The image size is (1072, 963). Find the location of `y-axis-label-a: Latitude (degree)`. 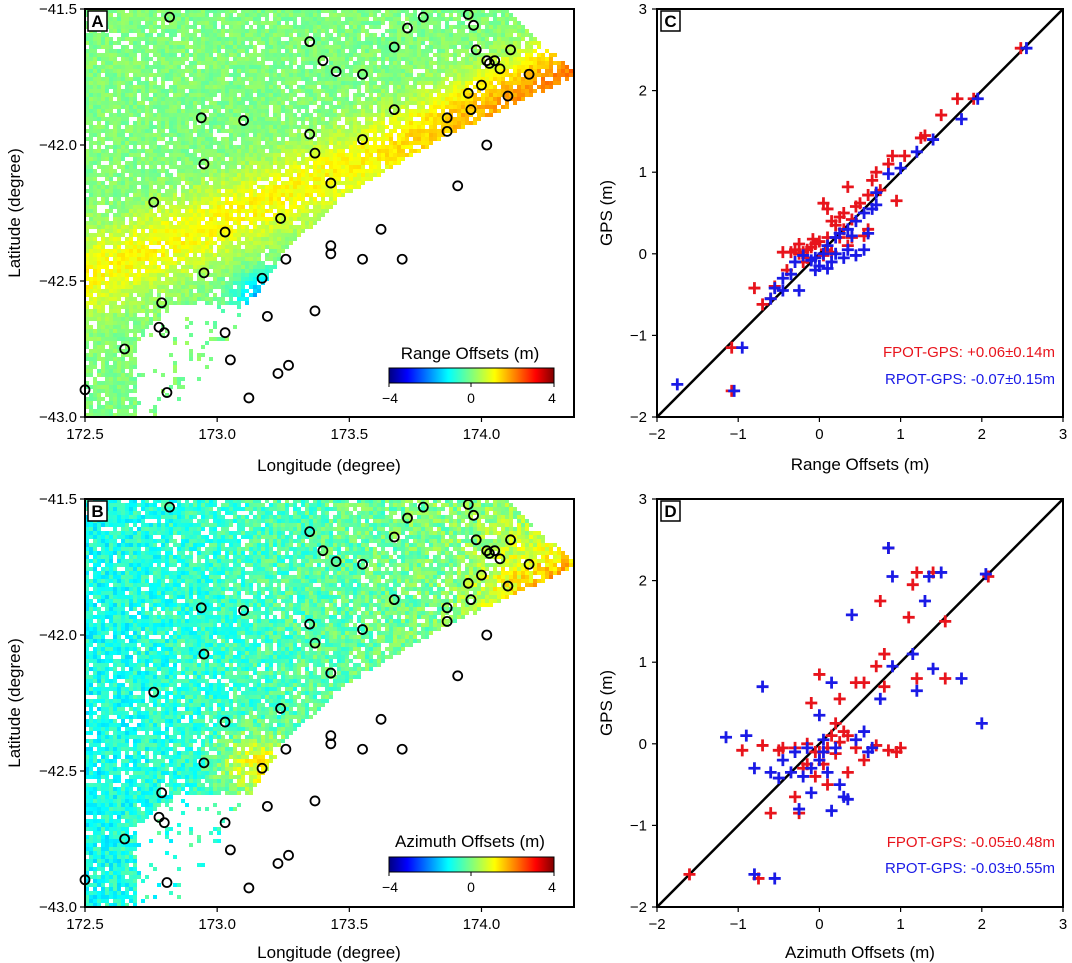

y-axis-label-a: Latitude (degree) is located at coordinates (14, 212).